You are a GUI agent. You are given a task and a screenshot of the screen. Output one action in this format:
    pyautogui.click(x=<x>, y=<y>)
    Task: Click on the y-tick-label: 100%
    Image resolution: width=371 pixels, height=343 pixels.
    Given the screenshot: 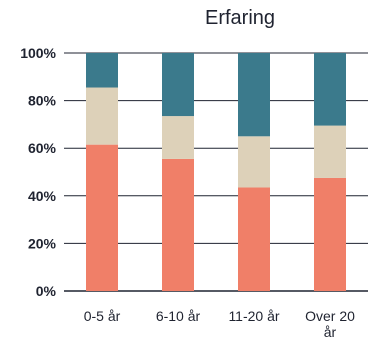 What is the action you would take?
    pyautogui.click(x=38, y=53)
    